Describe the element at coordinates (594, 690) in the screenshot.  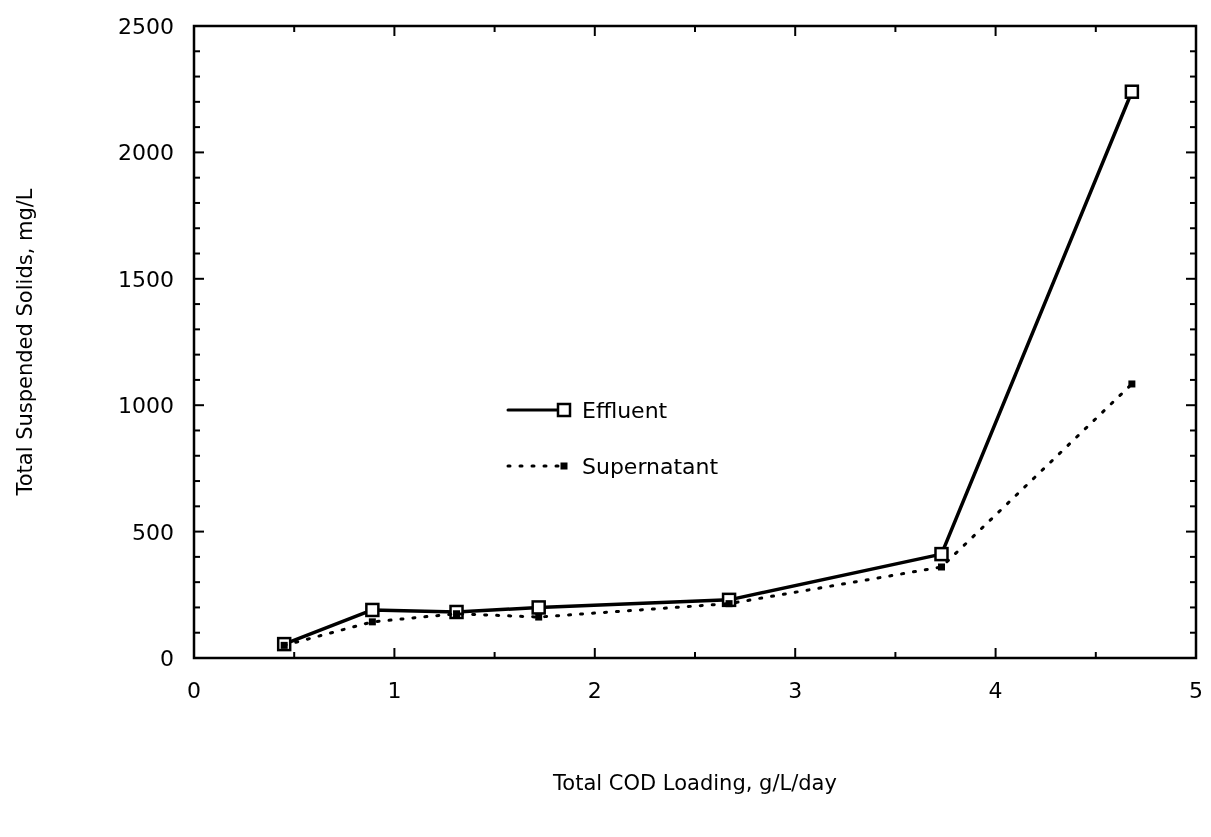
I see `x-tick-label: 2` at that location.